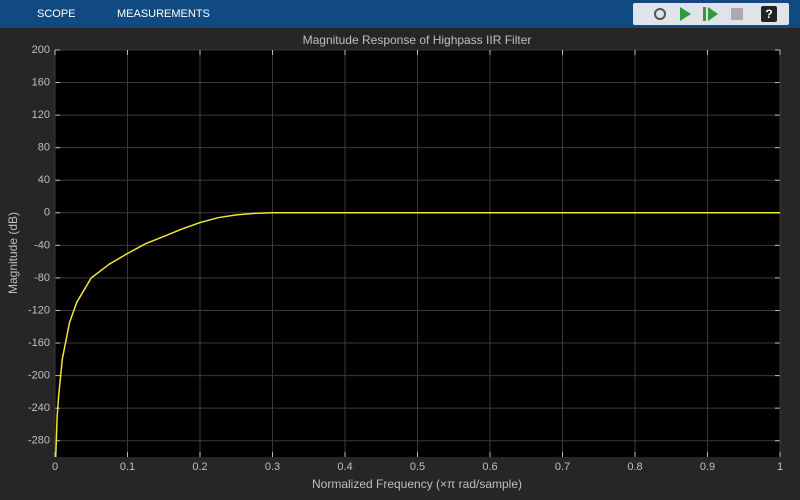 The width and height of the screenshot is (800, 500). I want to click on x-tick-label: 0.7, so click(562, 467).